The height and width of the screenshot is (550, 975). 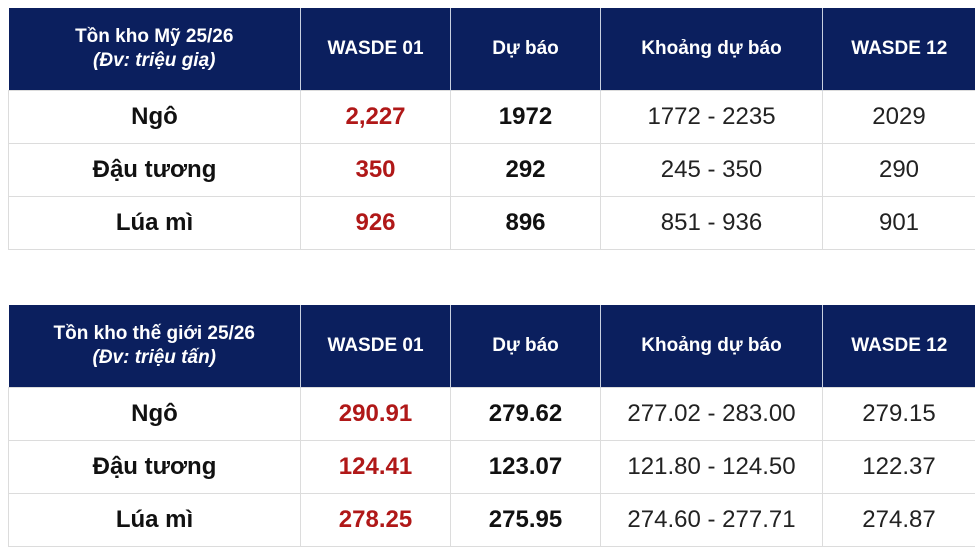 I want to click on title-text: Tồn kho Mỹ 25/26, so click(x=154, y=36).